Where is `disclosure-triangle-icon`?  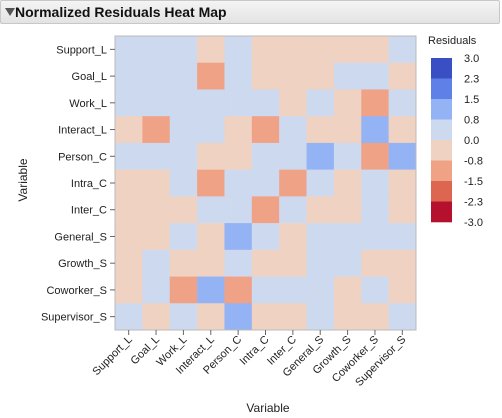 disclosure-triangle-icon is located at coordinates (10, 12).